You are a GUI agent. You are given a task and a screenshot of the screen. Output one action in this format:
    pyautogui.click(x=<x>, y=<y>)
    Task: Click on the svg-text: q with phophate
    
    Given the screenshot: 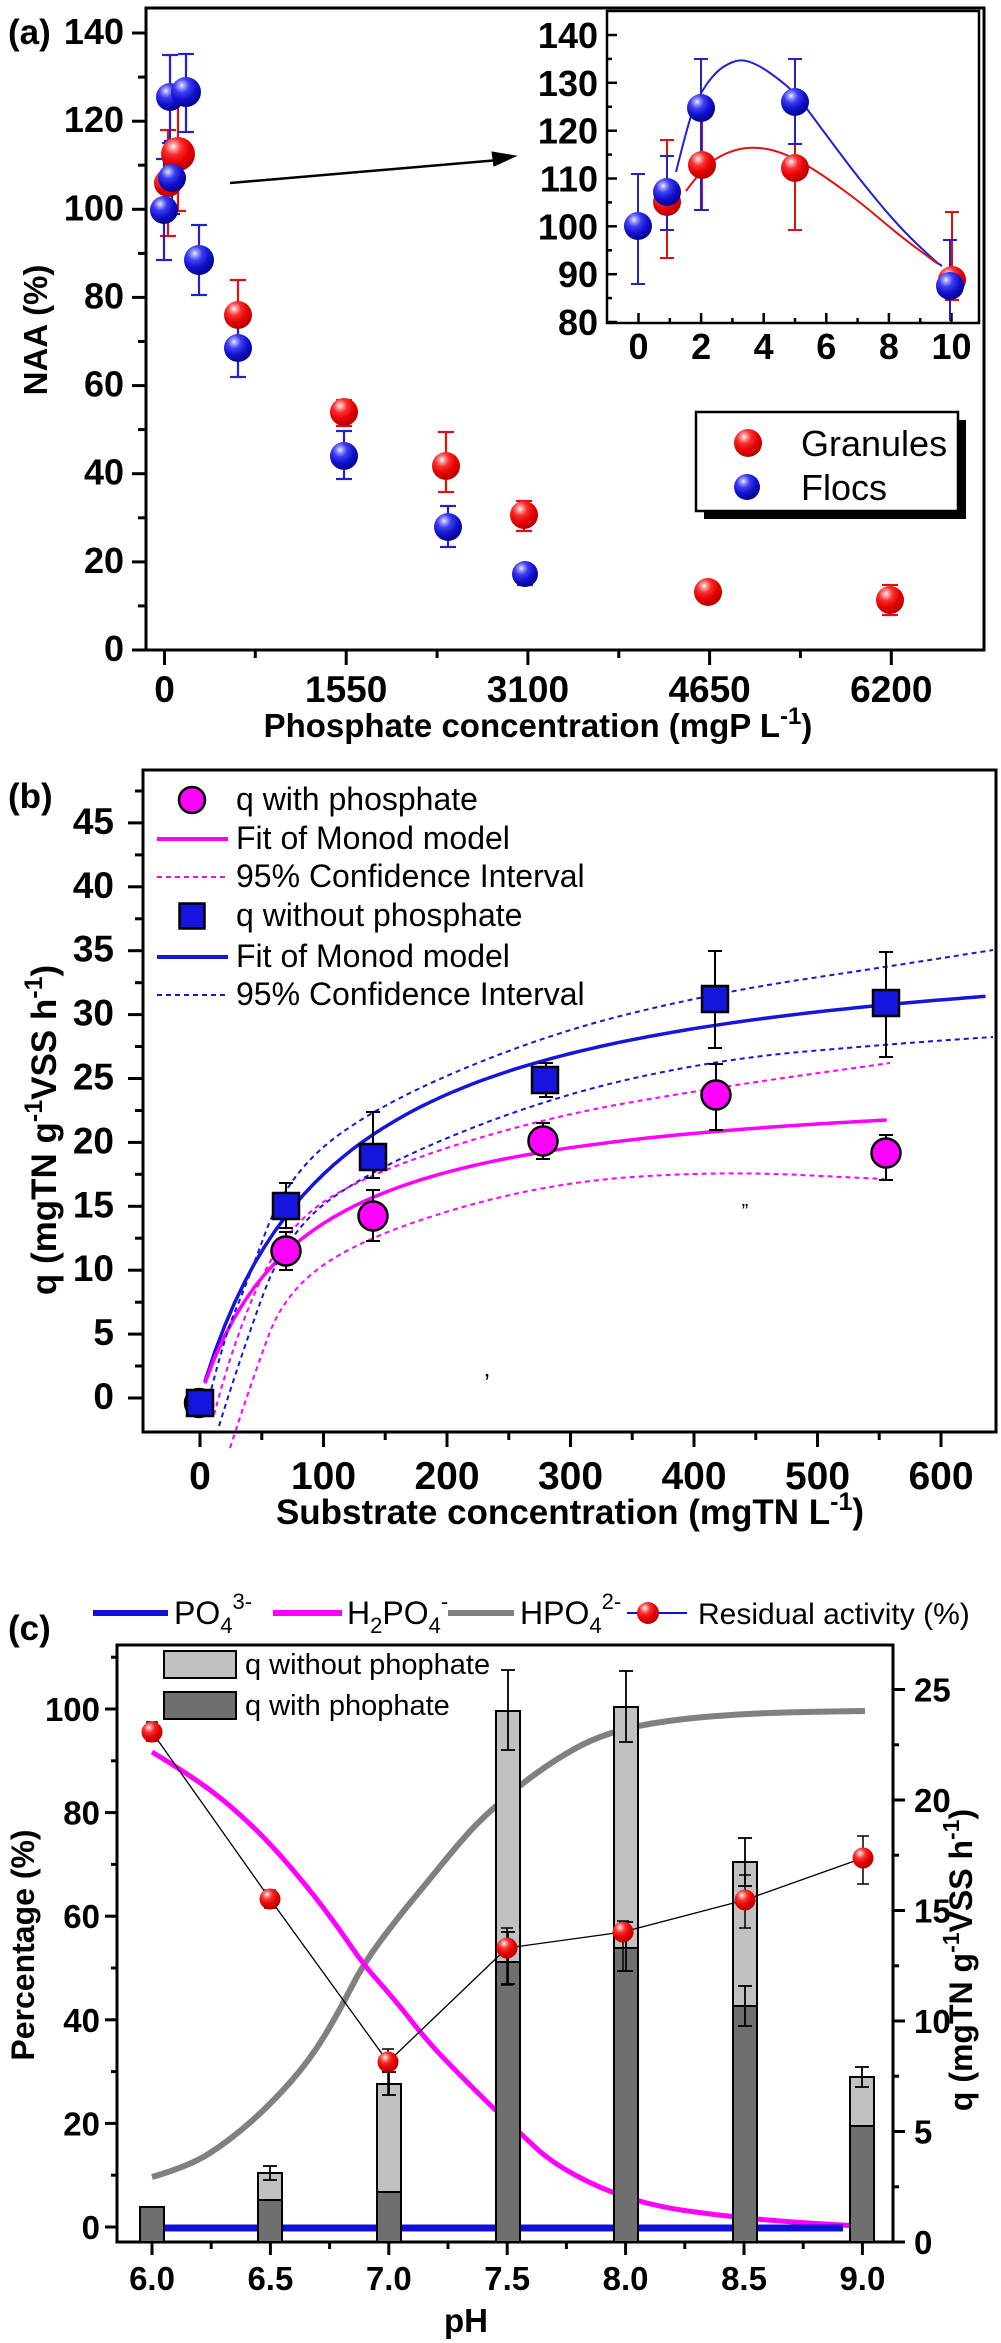 What is the action you would take?
    pyautogui.click(x=347, y=1706)
    